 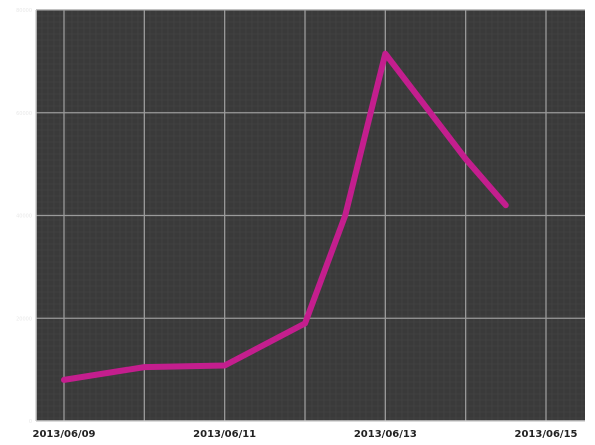 What do you see at coordinates (546, 434) in the screenshot?
I see `x-tick-label: 2013/06/15` at bounding box center [546, 434].